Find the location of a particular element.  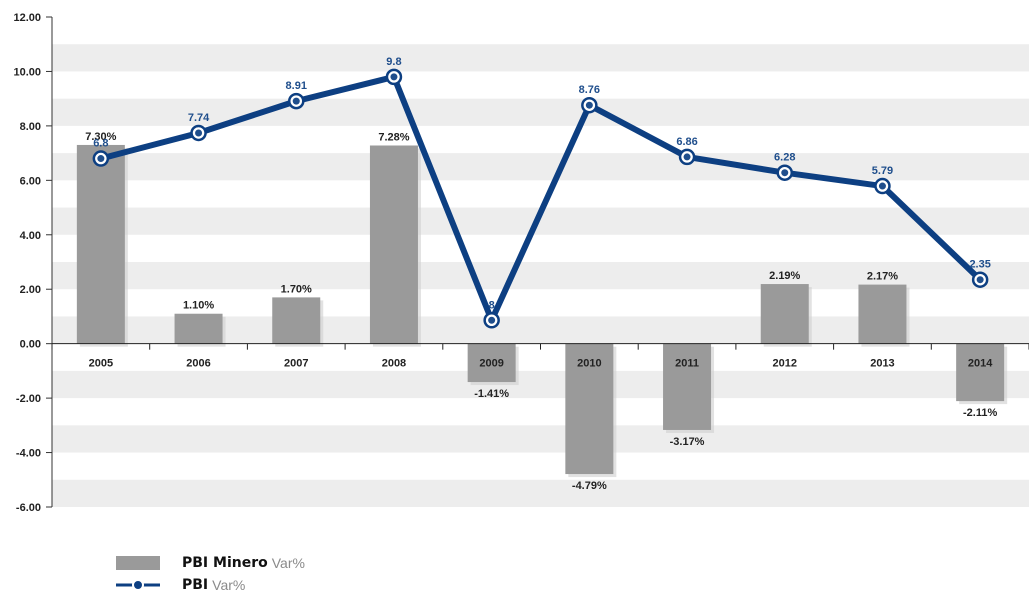

y-tick-label: 12.00 is located at coordinates (27, 18).